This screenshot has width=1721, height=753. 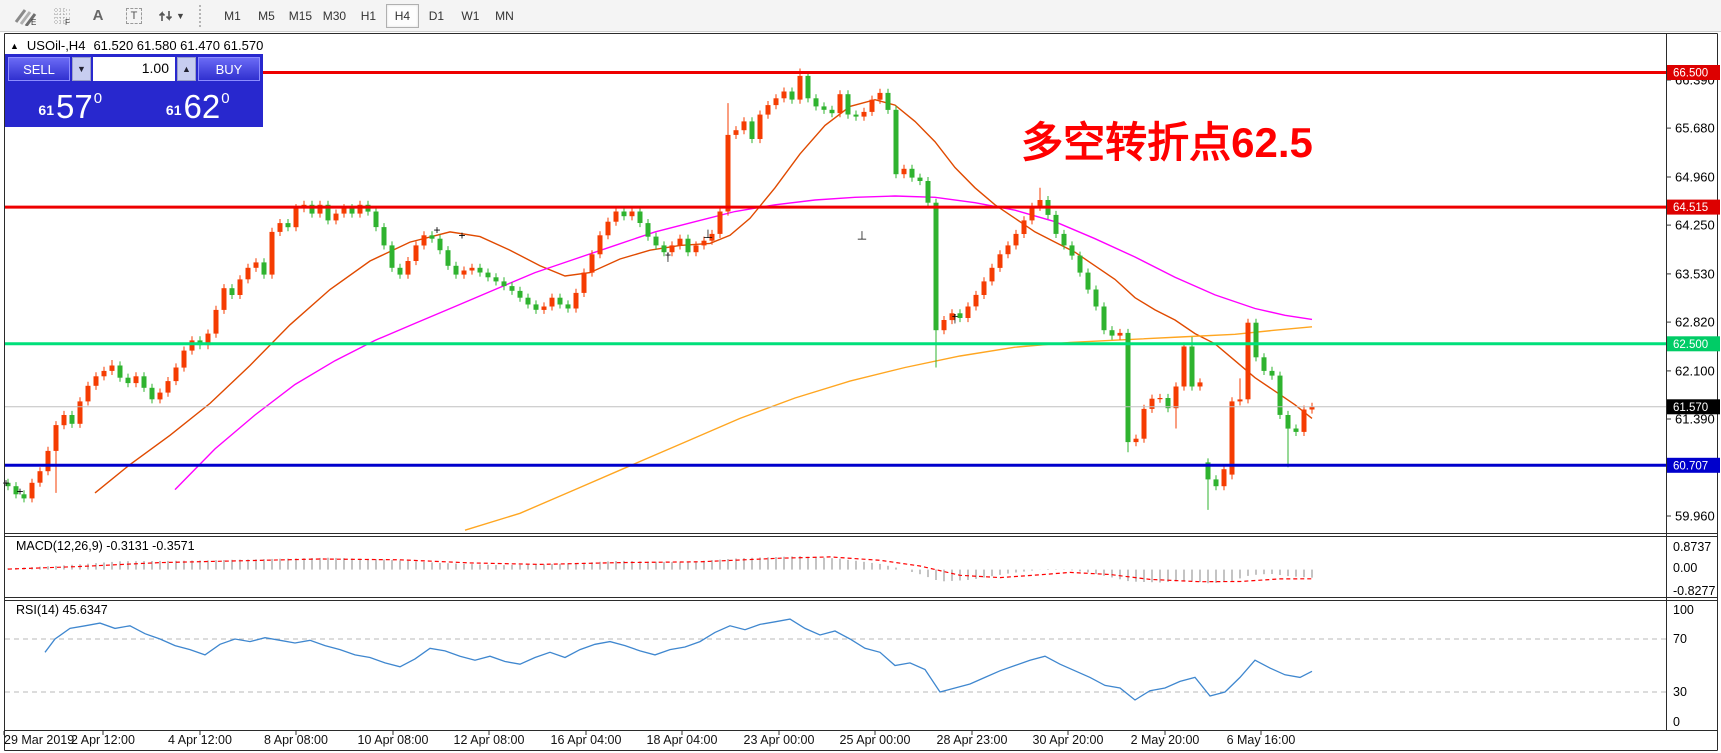 What do you see at coordinates (972, 740) in the screenshot?
I see `svg-text: 28 Apr 23:00` at bounding box center [972, 740].